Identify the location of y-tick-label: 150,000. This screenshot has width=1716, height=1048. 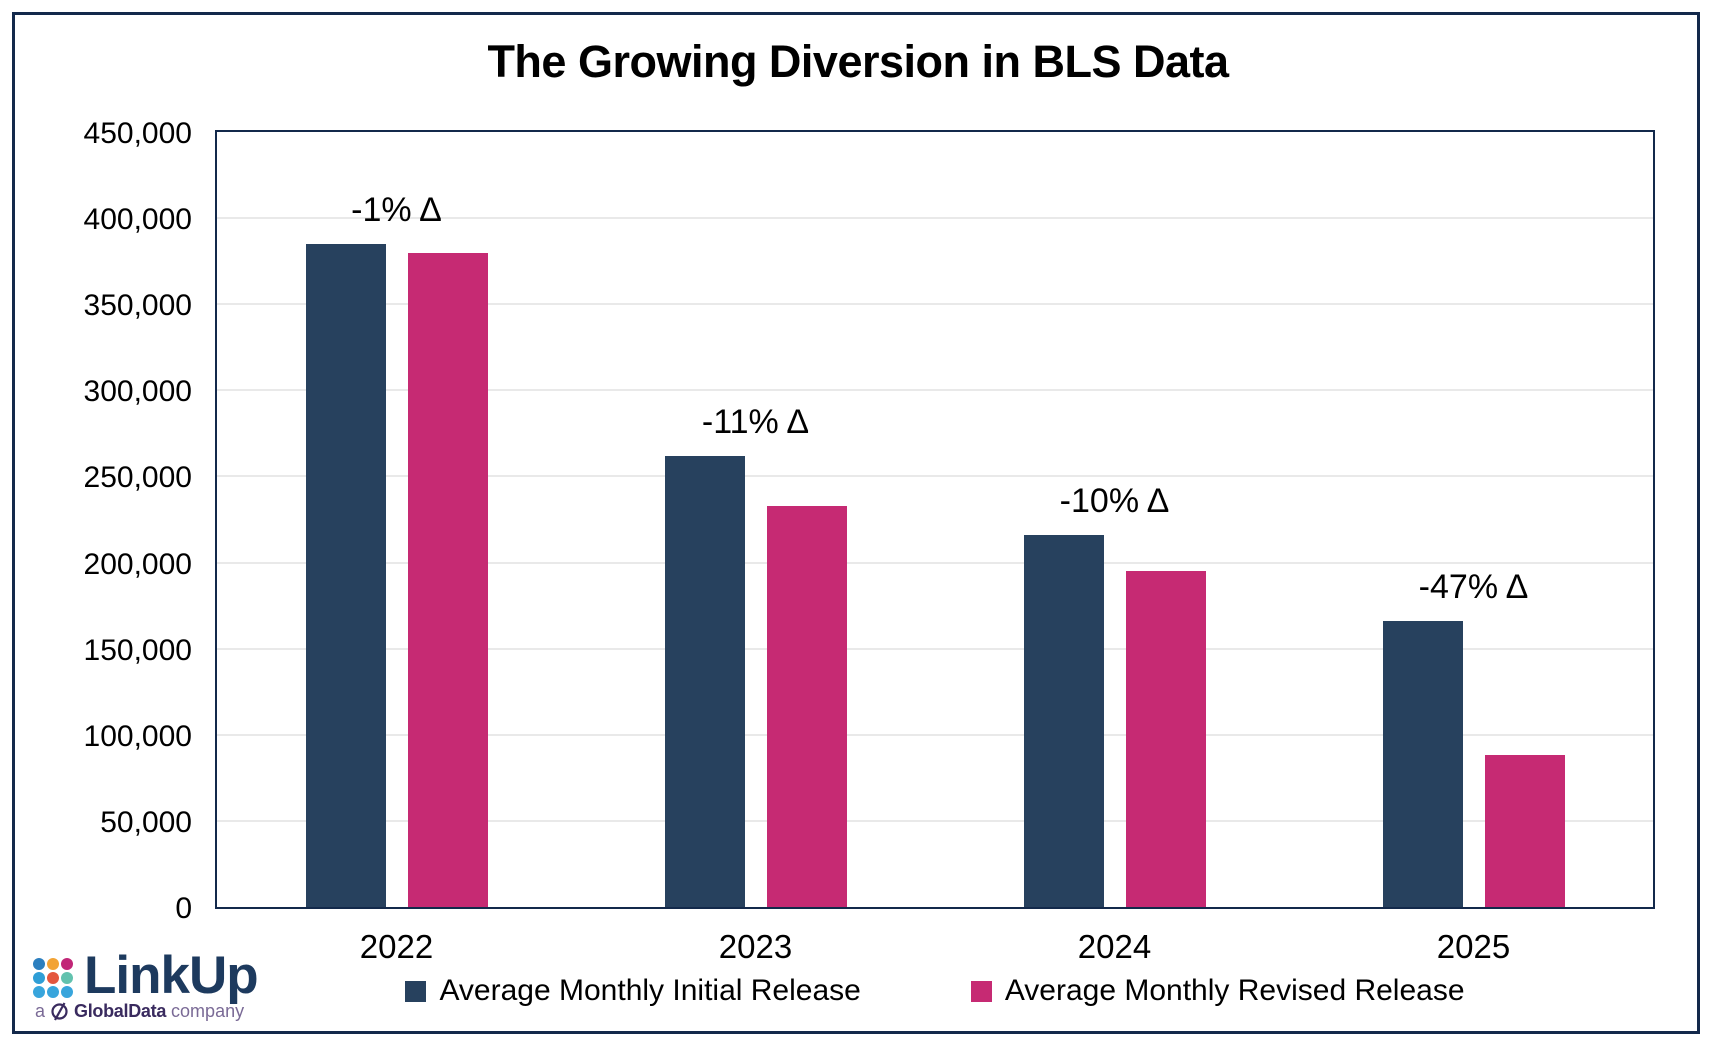
(137, 650).